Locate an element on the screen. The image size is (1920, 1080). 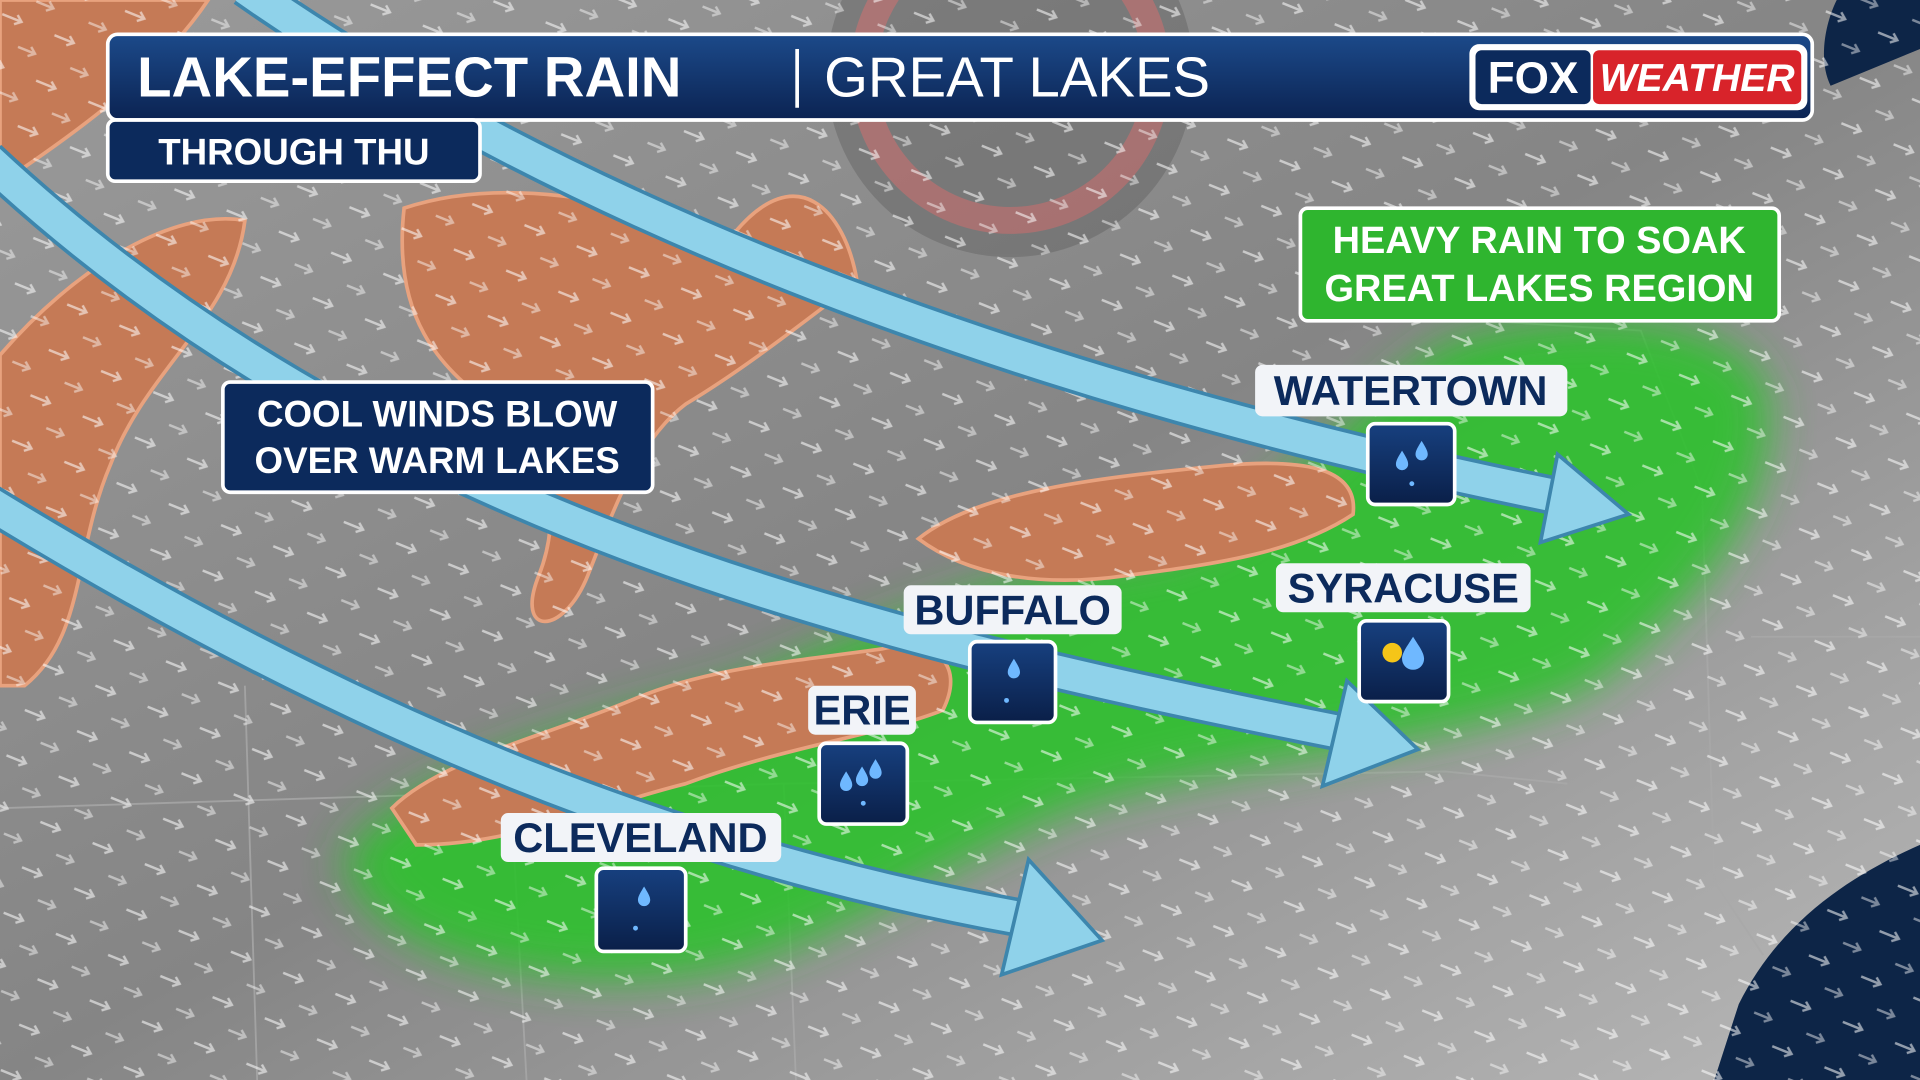
city-label: SYRACUSE is located at coordinates (1403, 587).